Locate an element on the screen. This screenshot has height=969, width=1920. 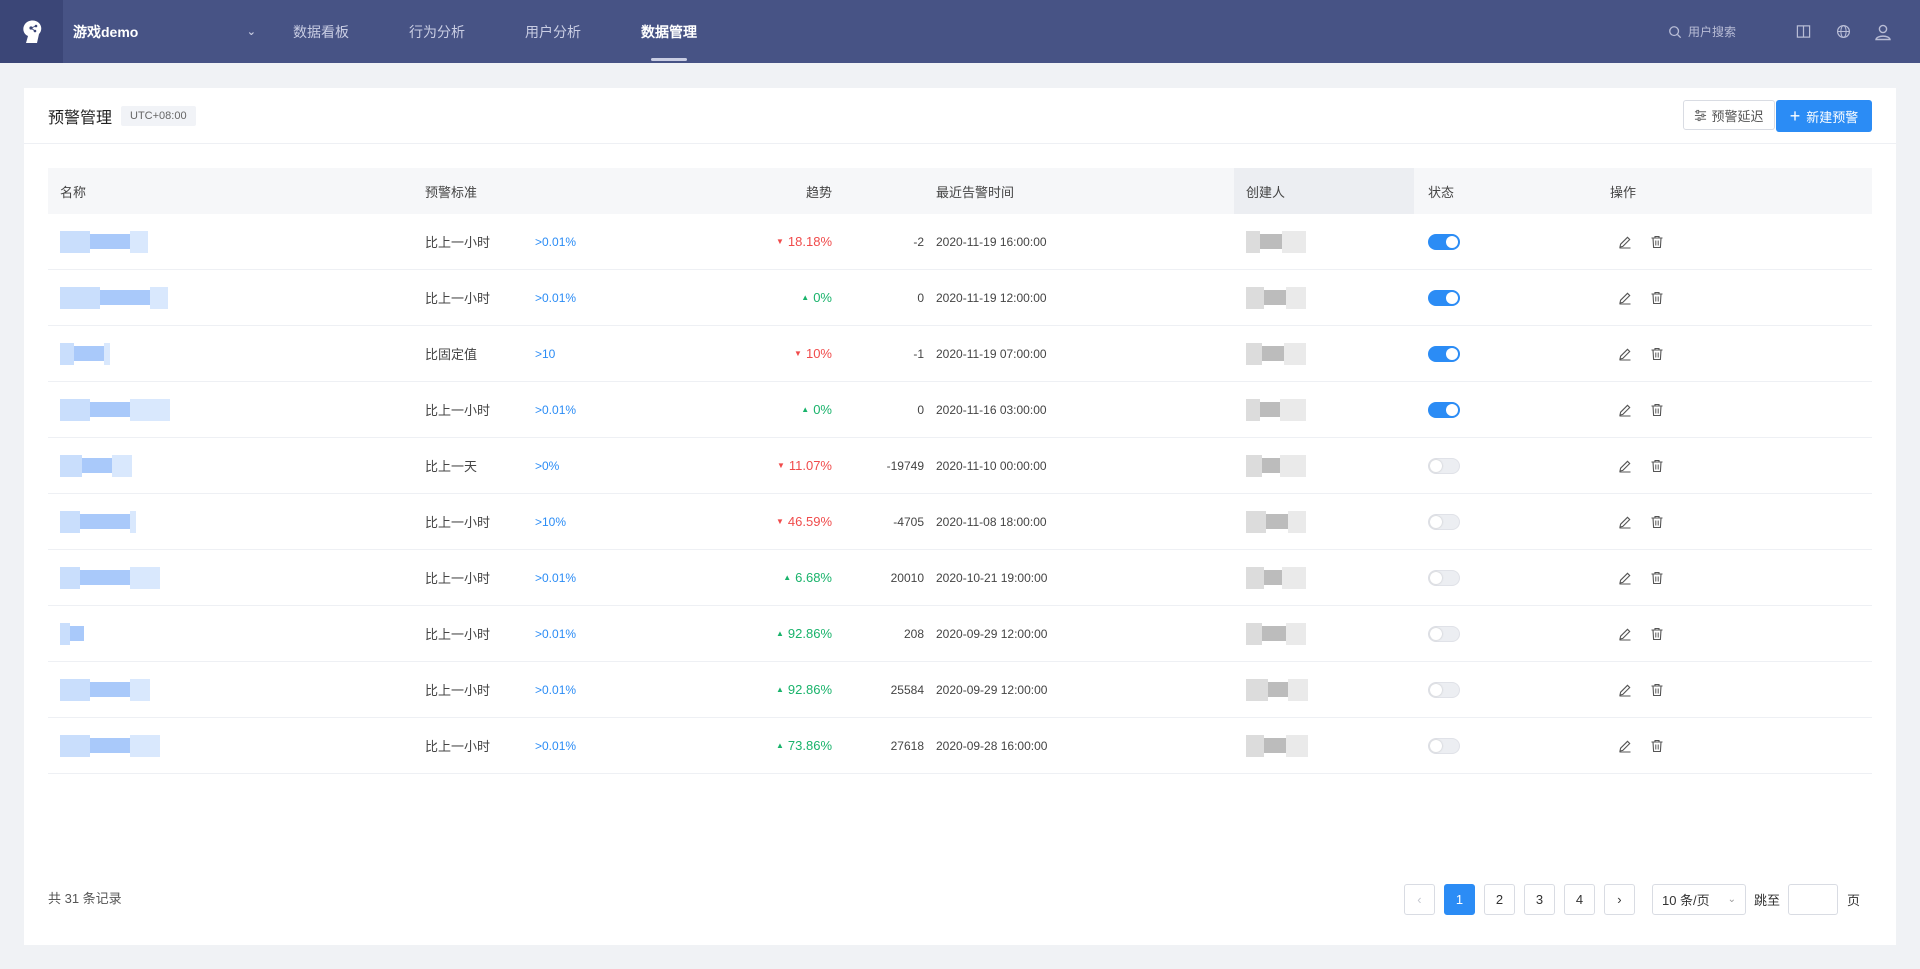
alert-trend: ▼ 10% is located at coordinates (720, 353).